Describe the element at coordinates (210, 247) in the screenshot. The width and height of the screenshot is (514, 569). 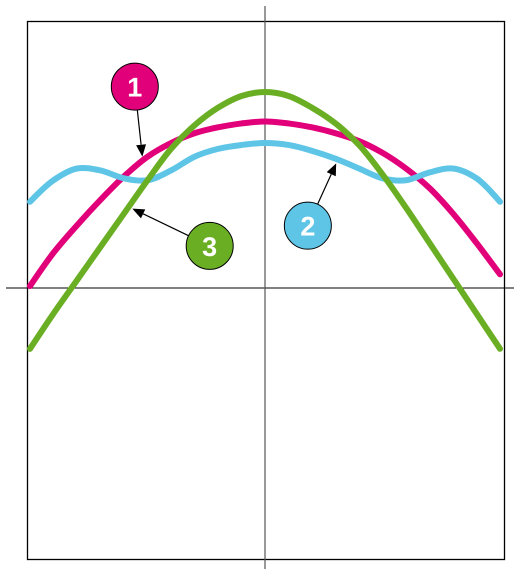
I see `text: 3` at that location.